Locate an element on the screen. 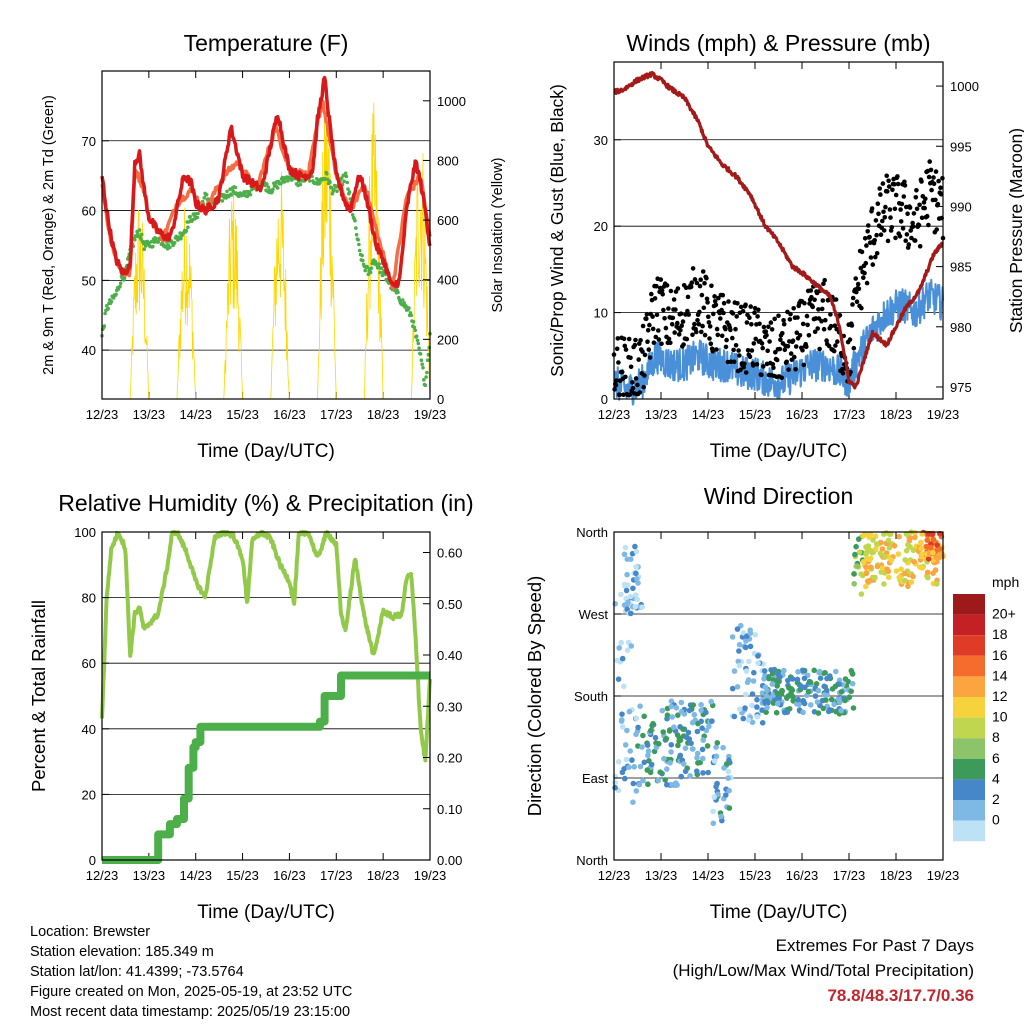 This screenshot has width=1024, height=1024. x-tick-label: 17/23 is located at coordinates (849, 414).